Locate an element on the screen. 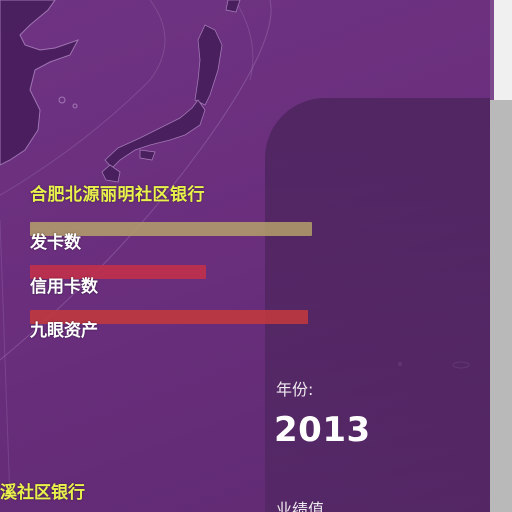 The image size is (512, 512). bank-name-title: 合肥北源丽明社区银行 is located at coordinates (117, 195).